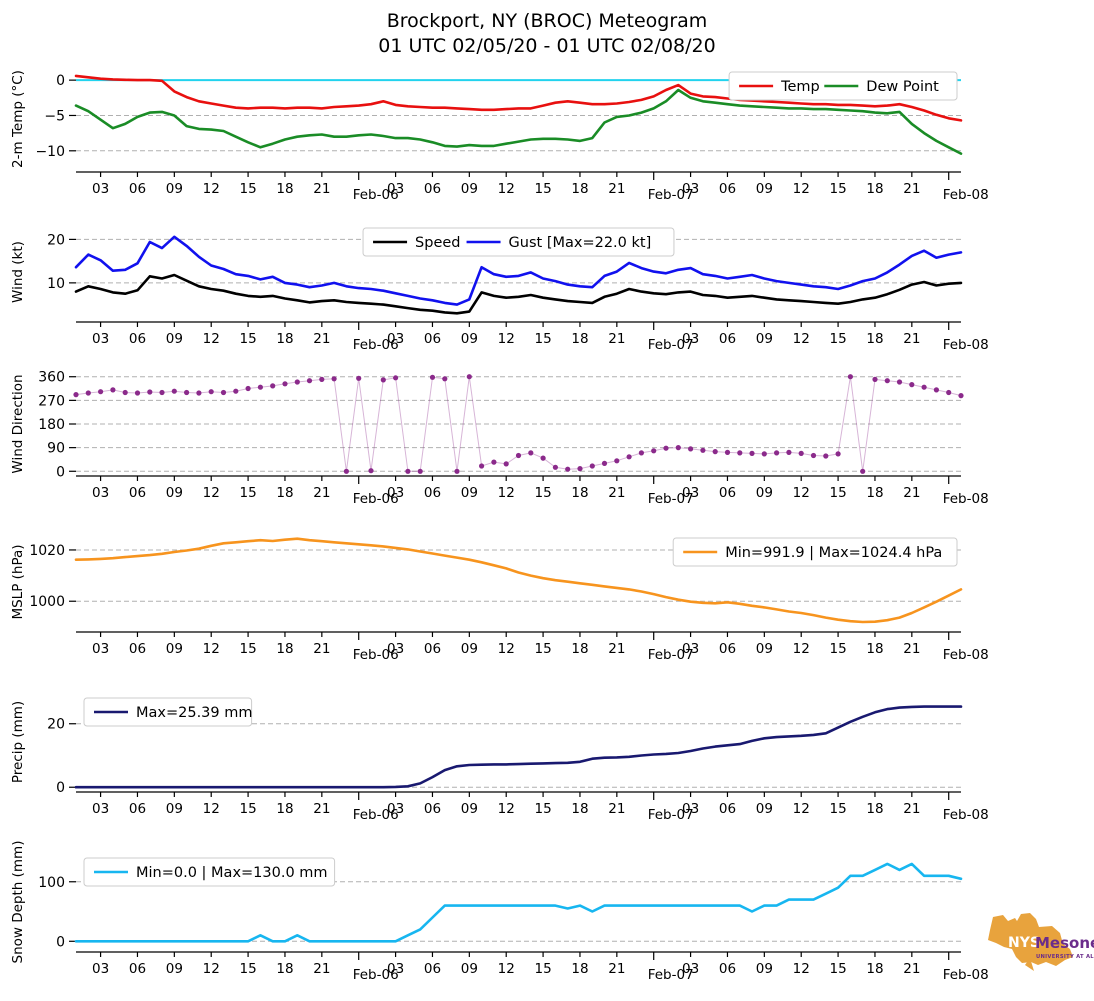 The image size is (1094, 1001). What do you see at coordinates (209, 872) in the screenshot?
I see `legend-box` at bounding box center [209, 872].